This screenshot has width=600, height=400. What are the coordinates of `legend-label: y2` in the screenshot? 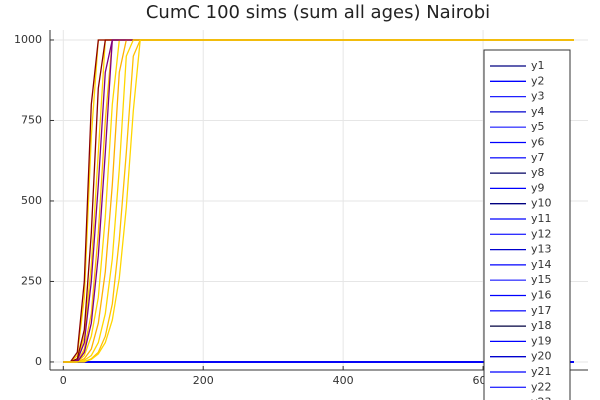 It's located at (538, 80).